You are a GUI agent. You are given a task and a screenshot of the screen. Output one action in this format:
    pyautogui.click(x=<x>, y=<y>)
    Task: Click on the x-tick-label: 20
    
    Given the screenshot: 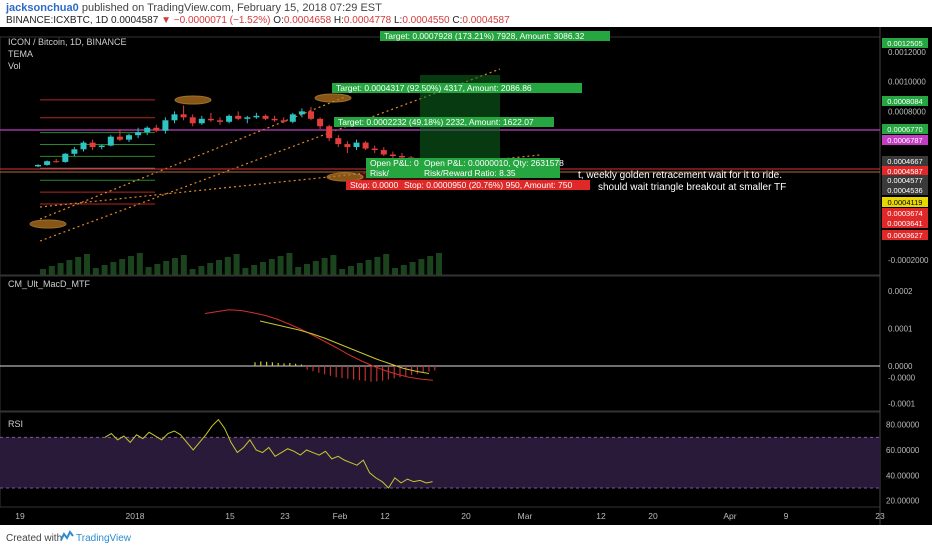 What is the action you would take?
    pyautogui.click(x=653, y=516)
    